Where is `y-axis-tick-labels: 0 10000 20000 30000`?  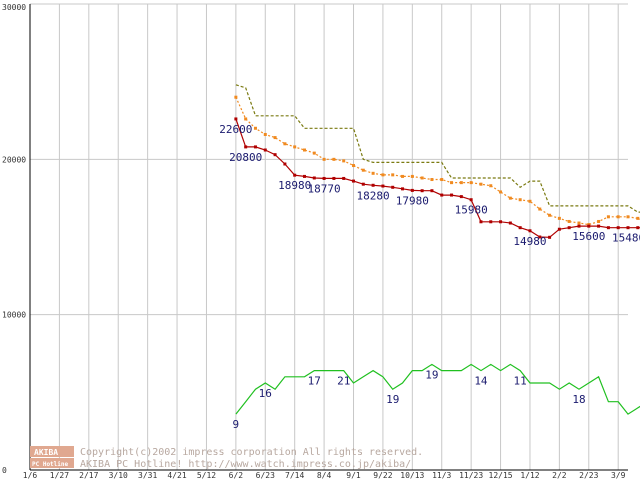
y-axis-tick-labels: 0 10000 20000 30000 is located at coordinates (14, 239).